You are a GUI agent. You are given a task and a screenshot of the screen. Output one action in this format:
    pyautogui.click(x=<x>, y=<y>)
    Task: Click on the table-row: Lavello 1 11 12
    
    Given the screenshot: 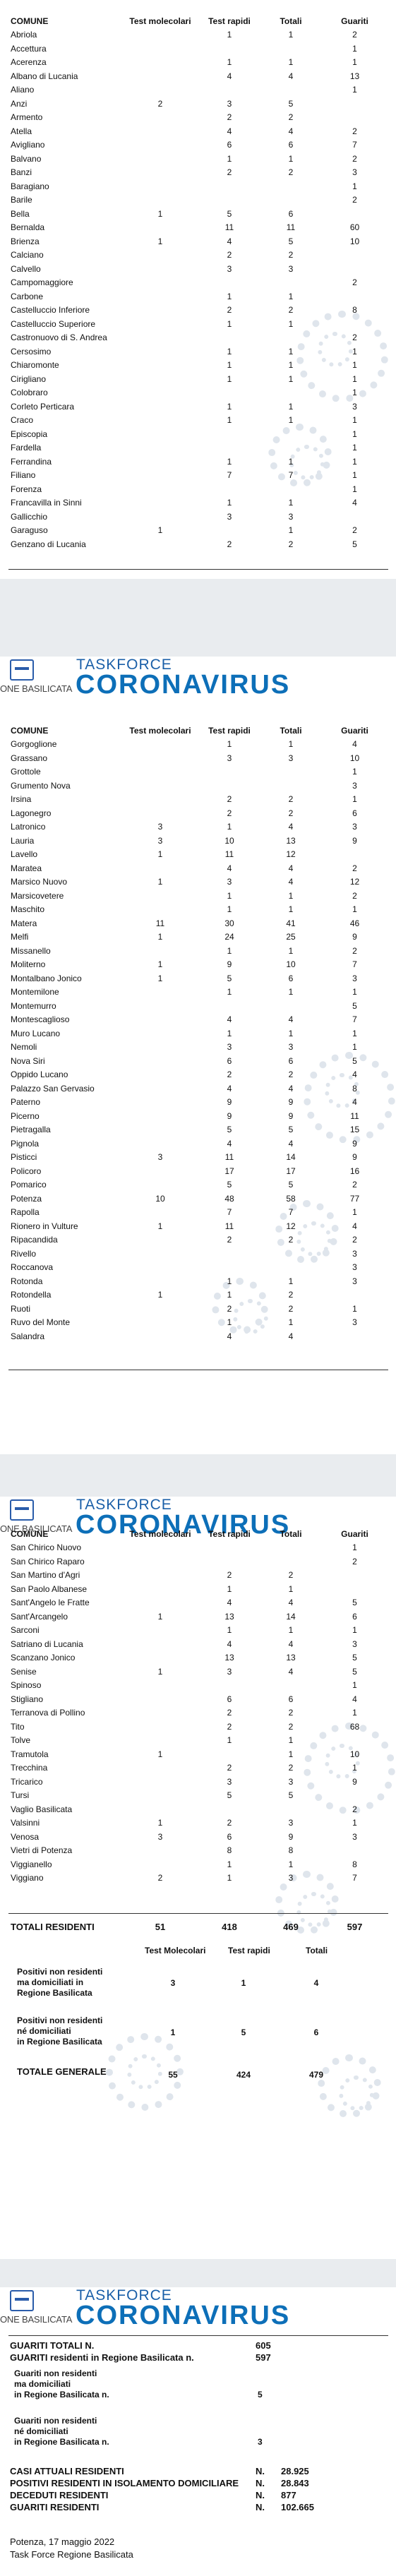 What is the action you would take?
    pyautogui.click(x=199, y=855)
    